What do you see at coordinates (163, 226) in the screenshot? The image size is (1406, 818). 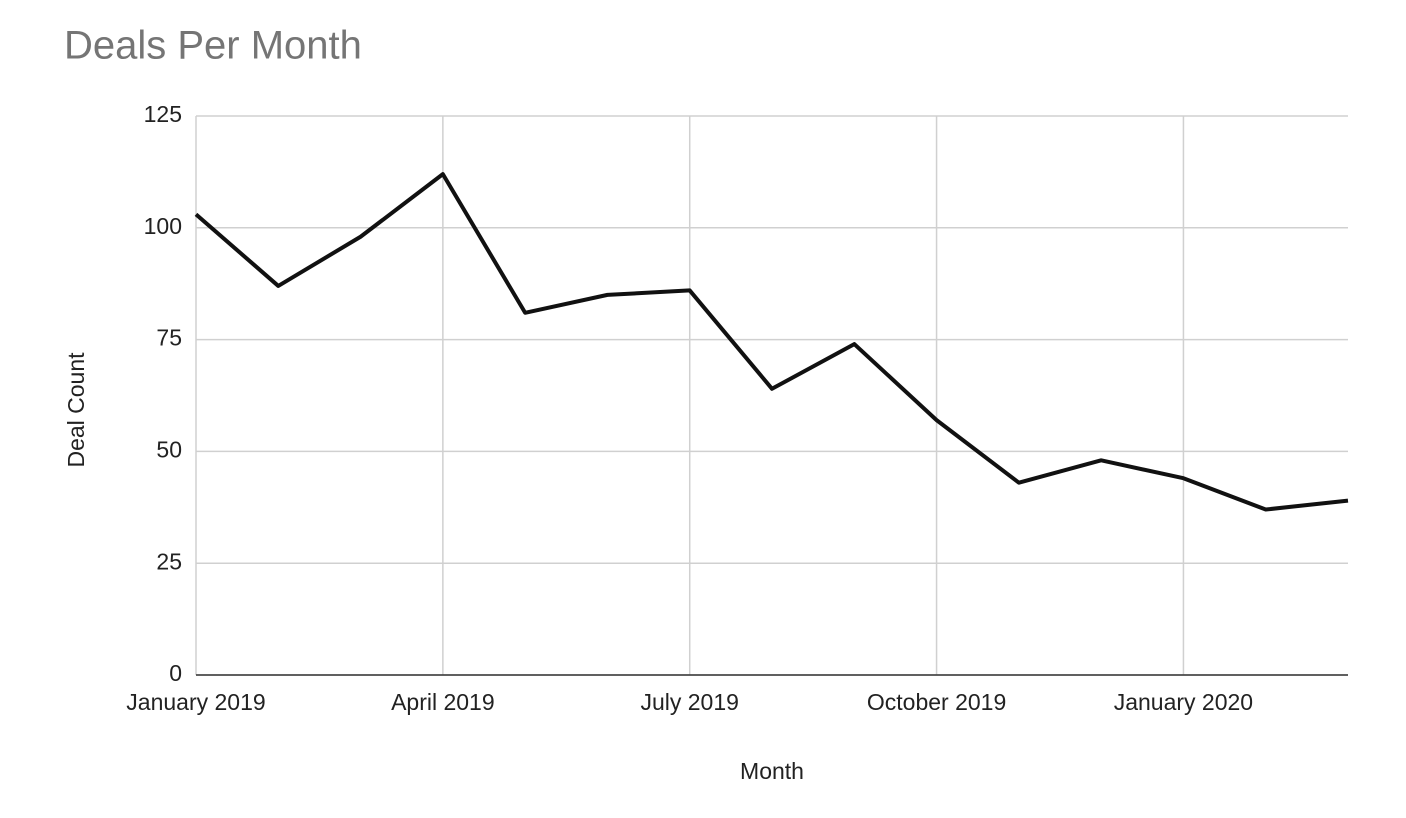 I see `y-tick-label: 100` at bounding box center [163, 226].